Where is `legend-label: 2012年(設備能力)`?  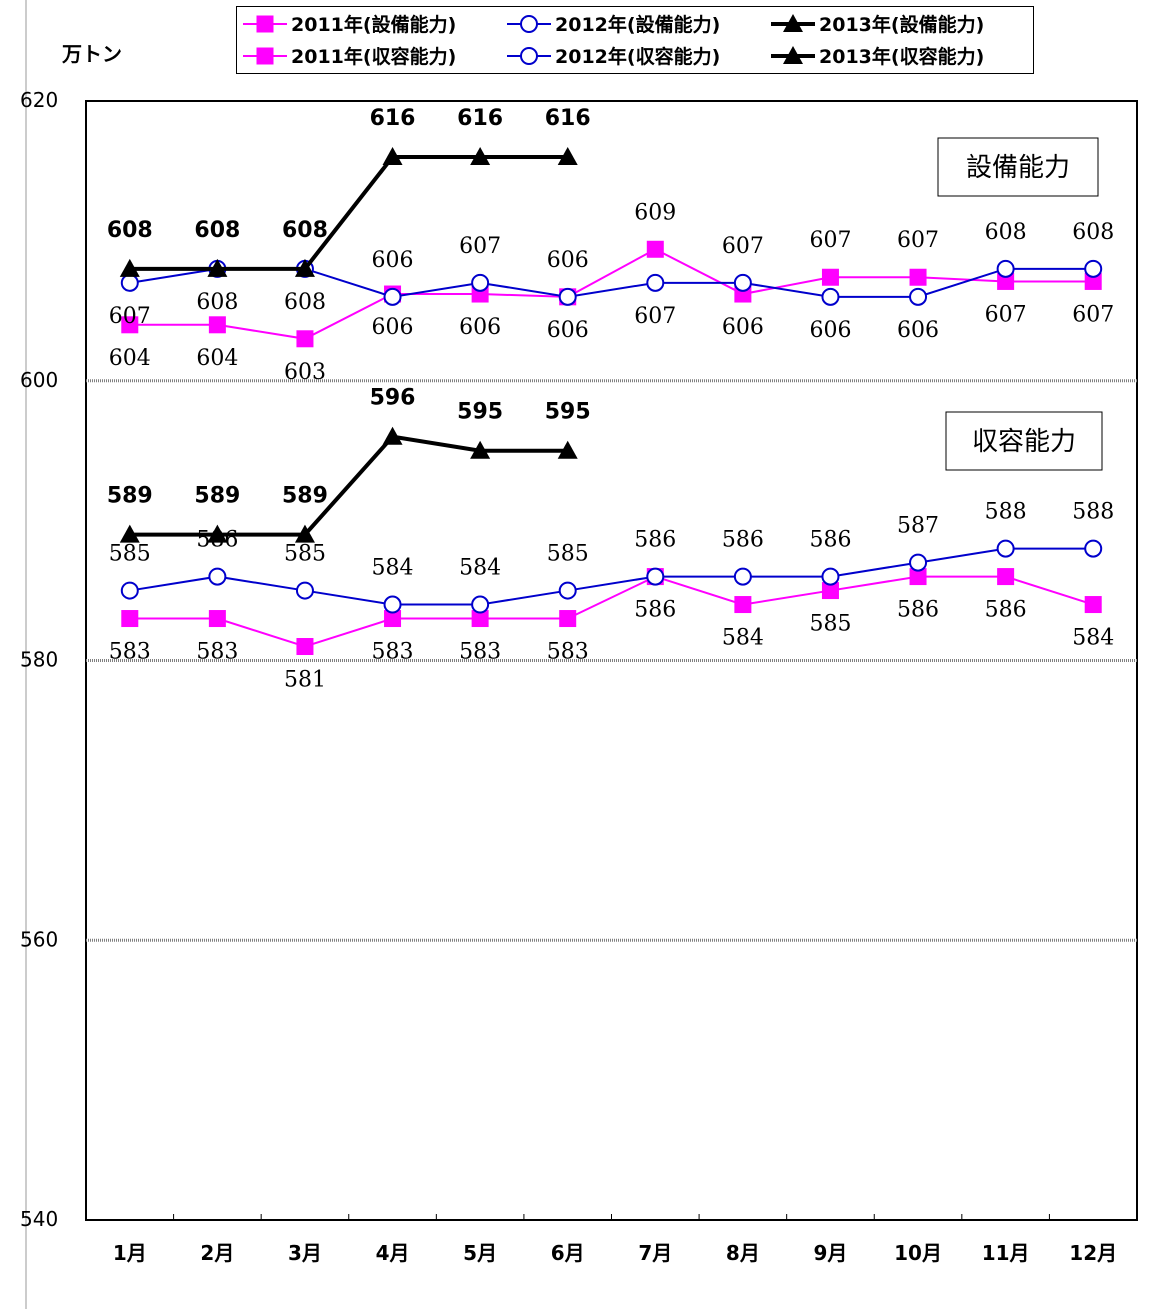 legend-label: 2012年(設備能力) is located at coordinates (637, 24).